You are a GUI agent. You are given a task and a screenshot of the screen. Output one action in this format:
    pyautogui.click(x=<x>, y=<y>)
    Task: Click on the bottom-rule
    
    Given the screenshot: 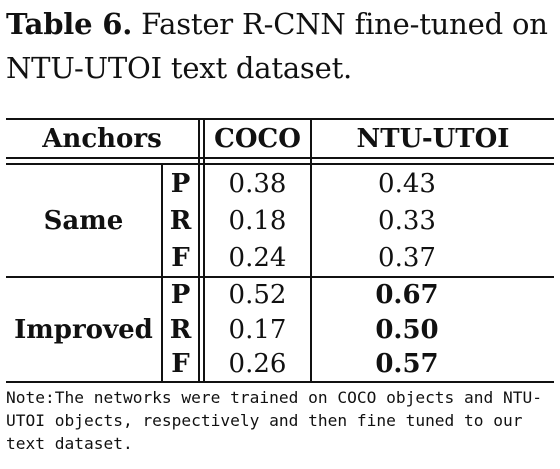 What is the action you would take?
    pyautogui.click(x=280, y=382)
    